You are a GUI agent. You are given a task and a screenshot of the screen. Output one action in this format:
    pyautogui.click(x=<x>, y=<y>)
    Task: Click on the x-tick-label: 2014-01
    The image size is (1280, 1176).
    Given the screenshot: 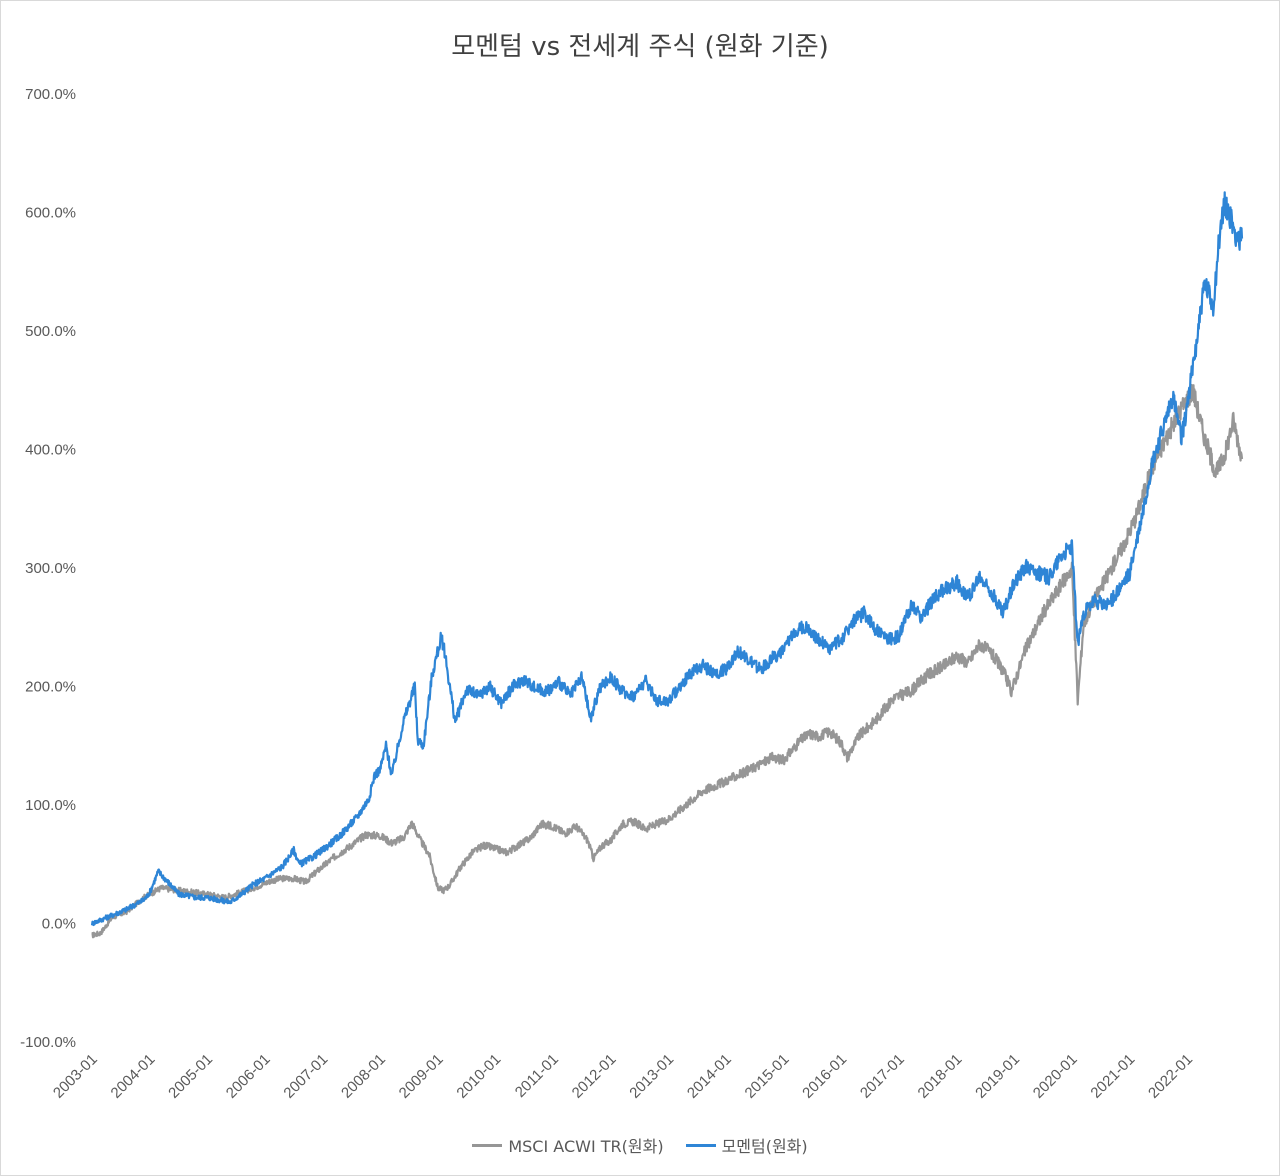 What is the action you would take?
    pyautogui.click(x=709, y=1076)
    